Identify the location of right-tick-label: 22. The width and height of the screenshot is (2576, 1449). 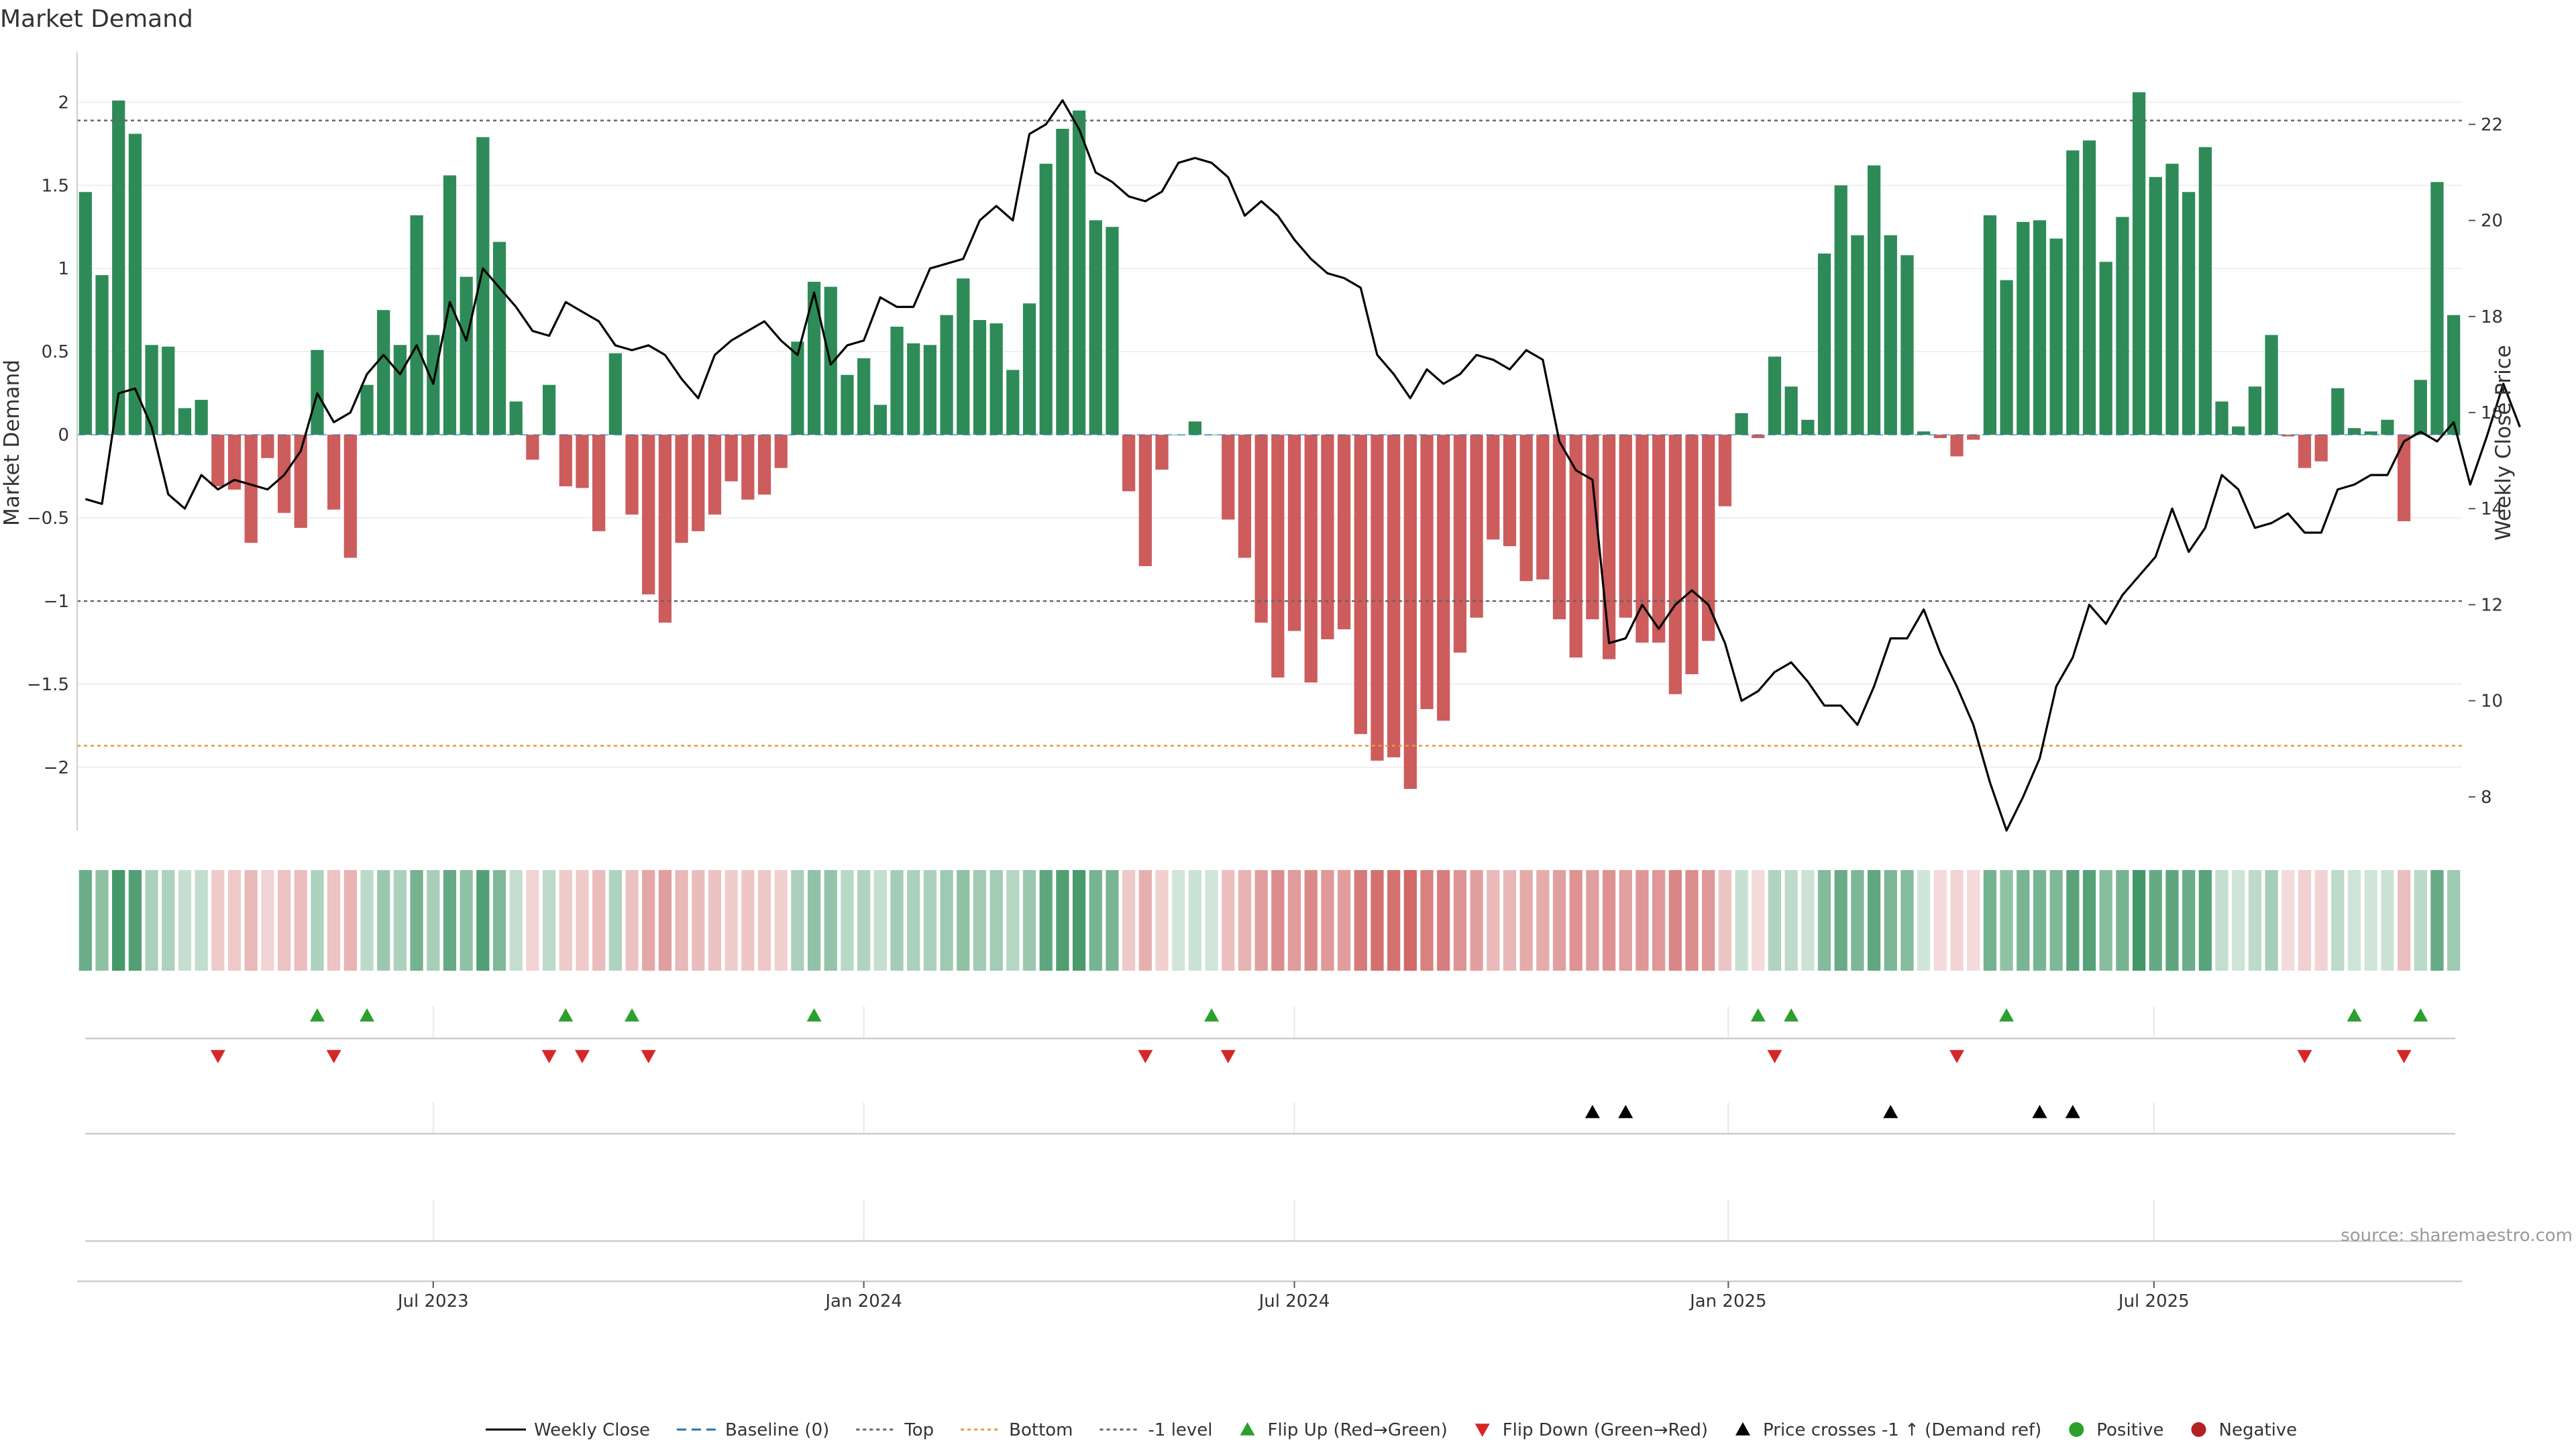
(2492, 125).